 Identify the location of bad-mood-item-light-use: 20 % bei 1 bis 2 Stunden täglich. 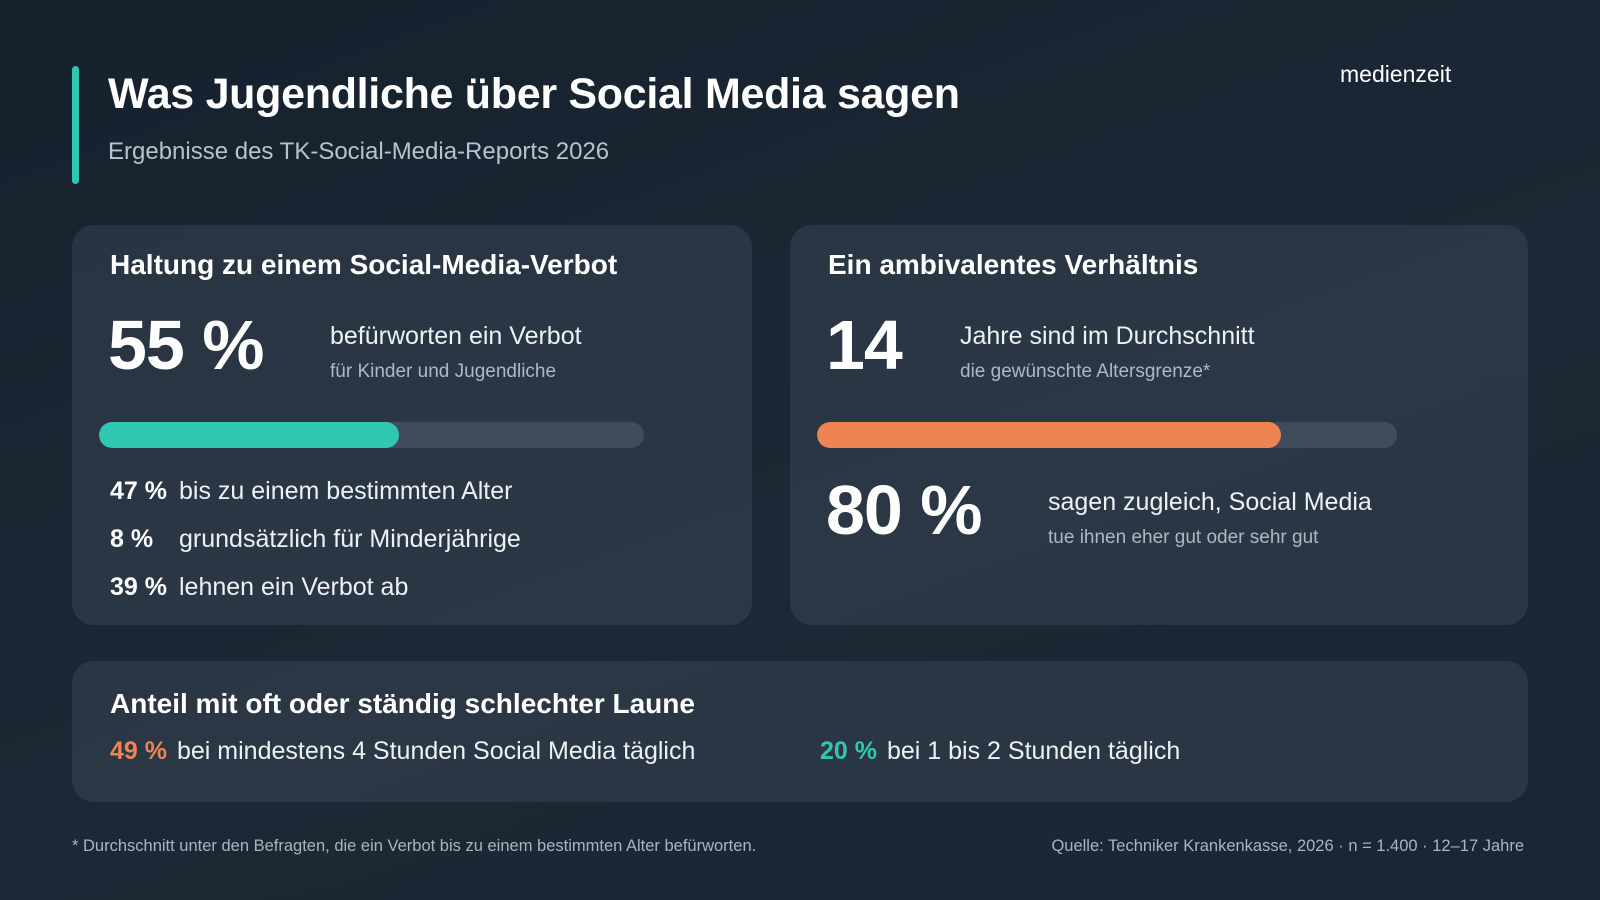
(1000, 751).